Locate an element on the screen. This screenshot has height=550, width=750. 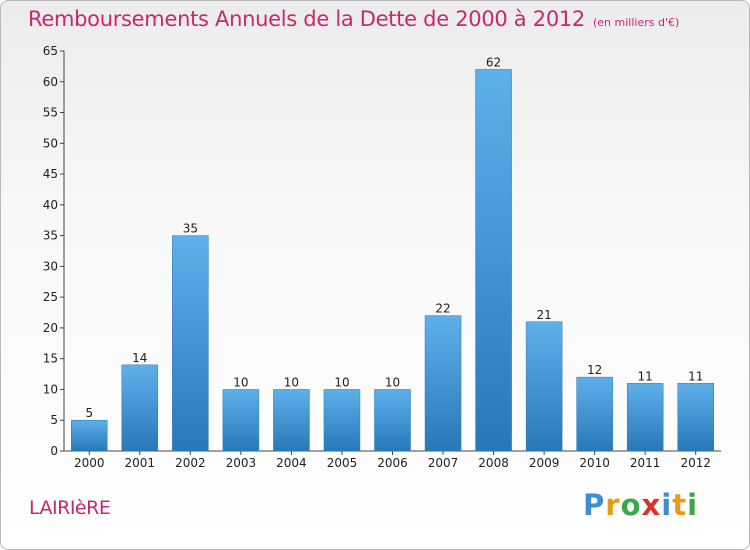
logo-letter: P is located at coordinates (594, 505).